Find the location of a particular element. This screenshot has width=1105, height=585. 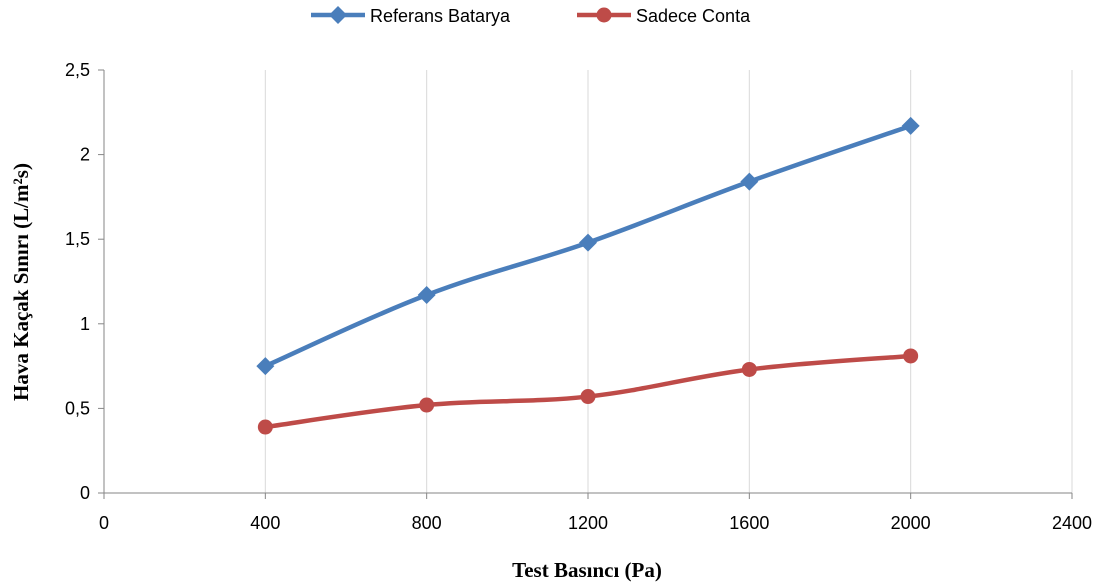

x-tick-label: 0 is located at coordinates (104, 523).